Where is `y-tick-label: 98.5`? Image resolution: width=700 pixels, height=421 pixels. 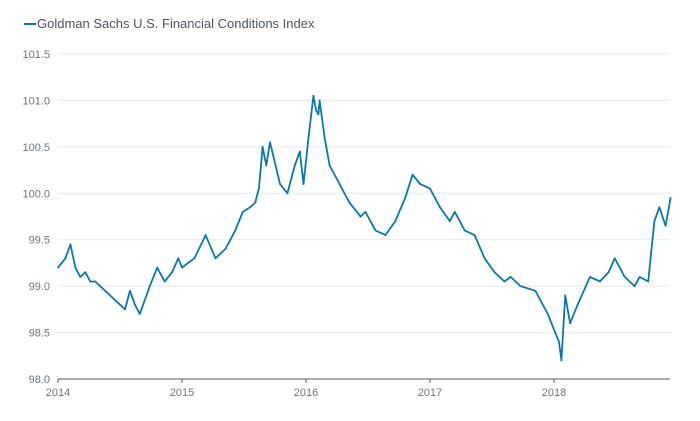
y-tick-label: 98.5 is located at coordinates (39, 334).